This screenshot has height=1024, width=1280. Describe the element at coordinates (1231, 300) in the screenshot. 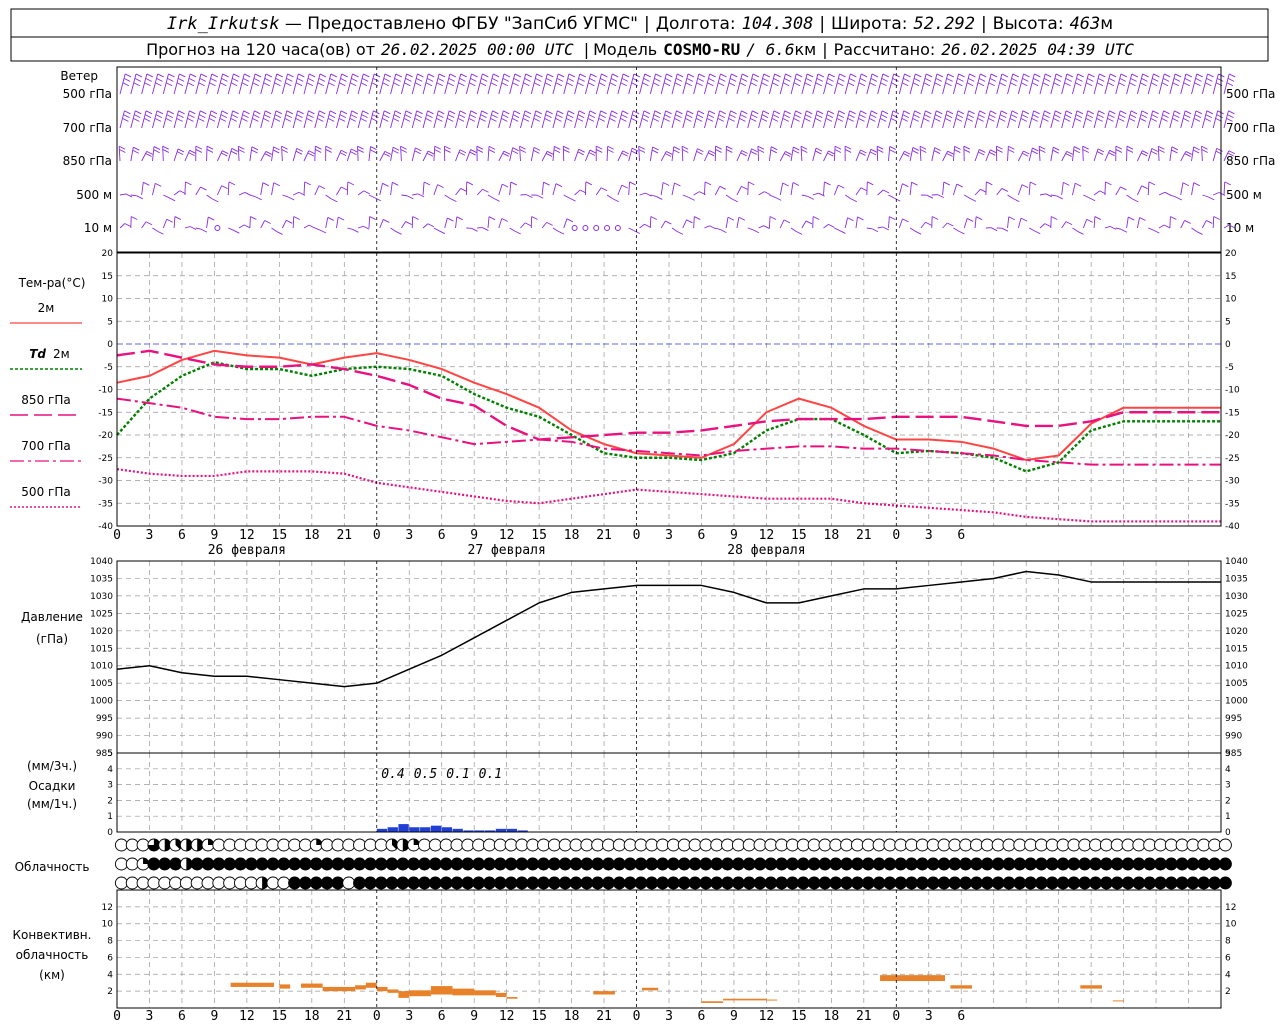

I see `y-tick-right: 10` at that location.